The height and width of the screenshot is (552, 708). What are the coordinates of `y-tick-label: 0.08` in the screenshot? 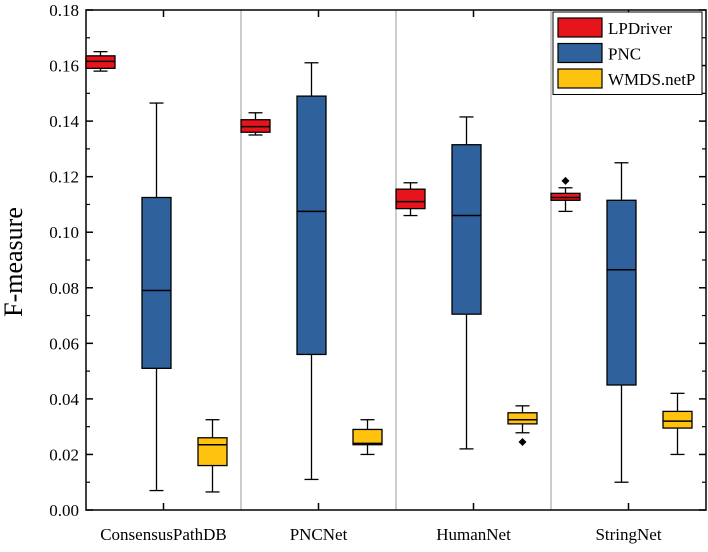 It's located at (64, 288).